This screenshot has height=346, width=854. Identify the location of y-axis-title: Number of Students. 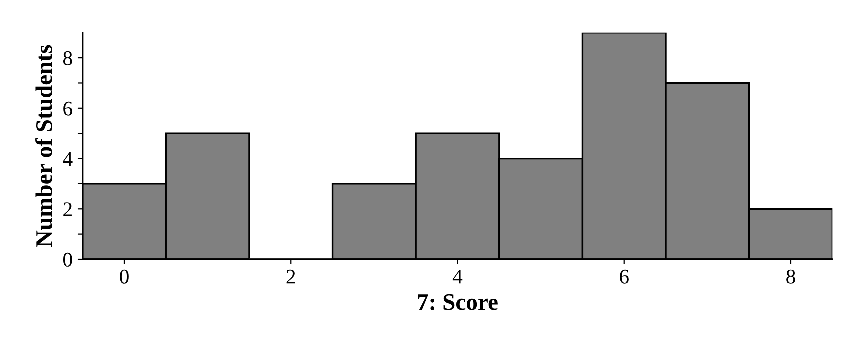
(43, 146).